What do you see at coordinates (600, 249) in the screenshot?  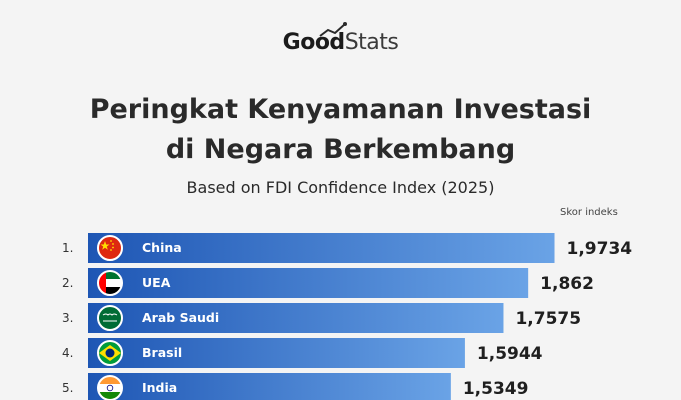 I see `value-label: 1,9734` at bounding box center [600, 249].